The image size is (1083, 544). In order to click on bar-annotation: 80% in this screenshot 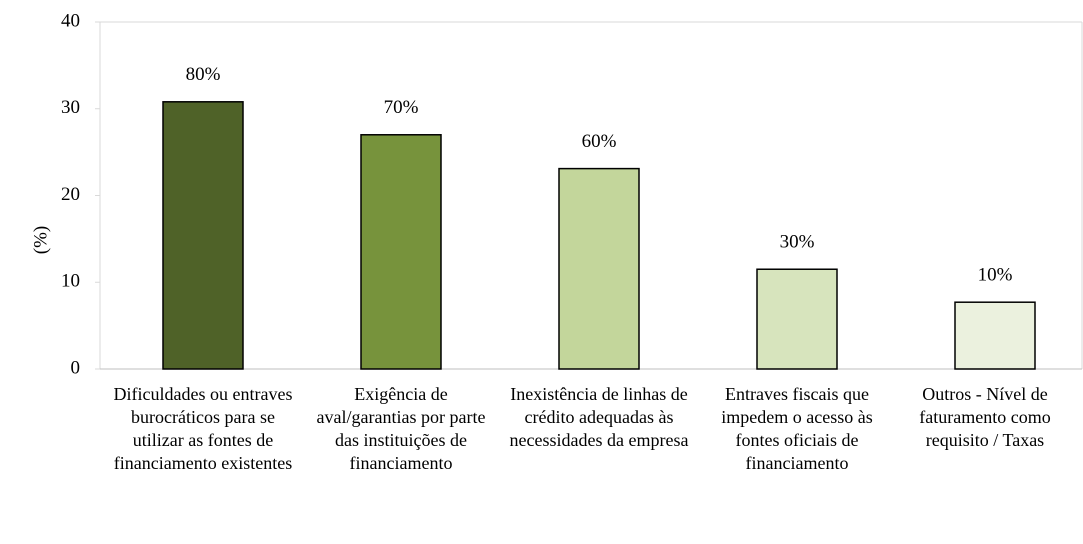, I will do `click(203, 74)`.